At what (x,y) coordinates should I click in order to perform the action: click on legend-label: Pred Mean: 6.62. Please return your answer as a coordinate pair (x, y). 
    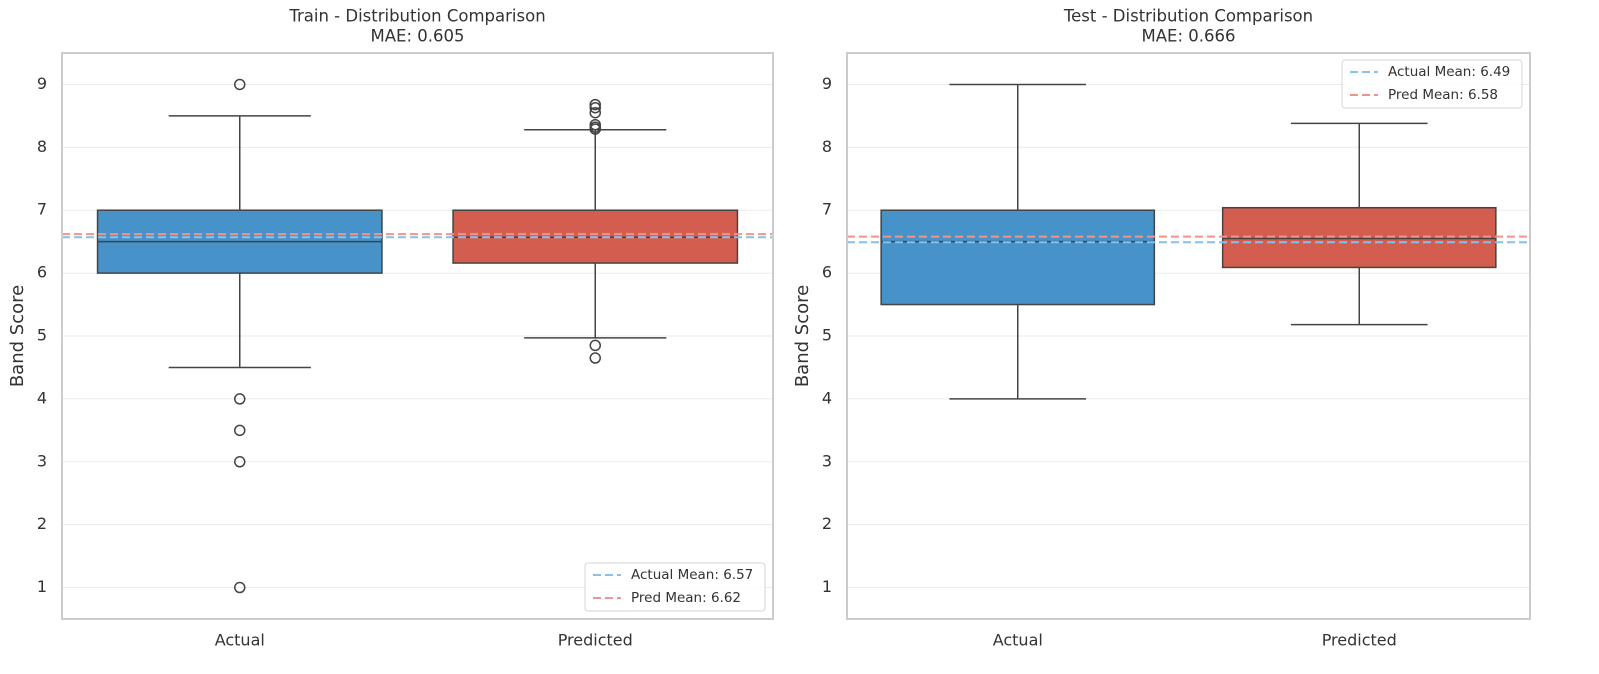
    Looking at the image, I should click on (686, 598).